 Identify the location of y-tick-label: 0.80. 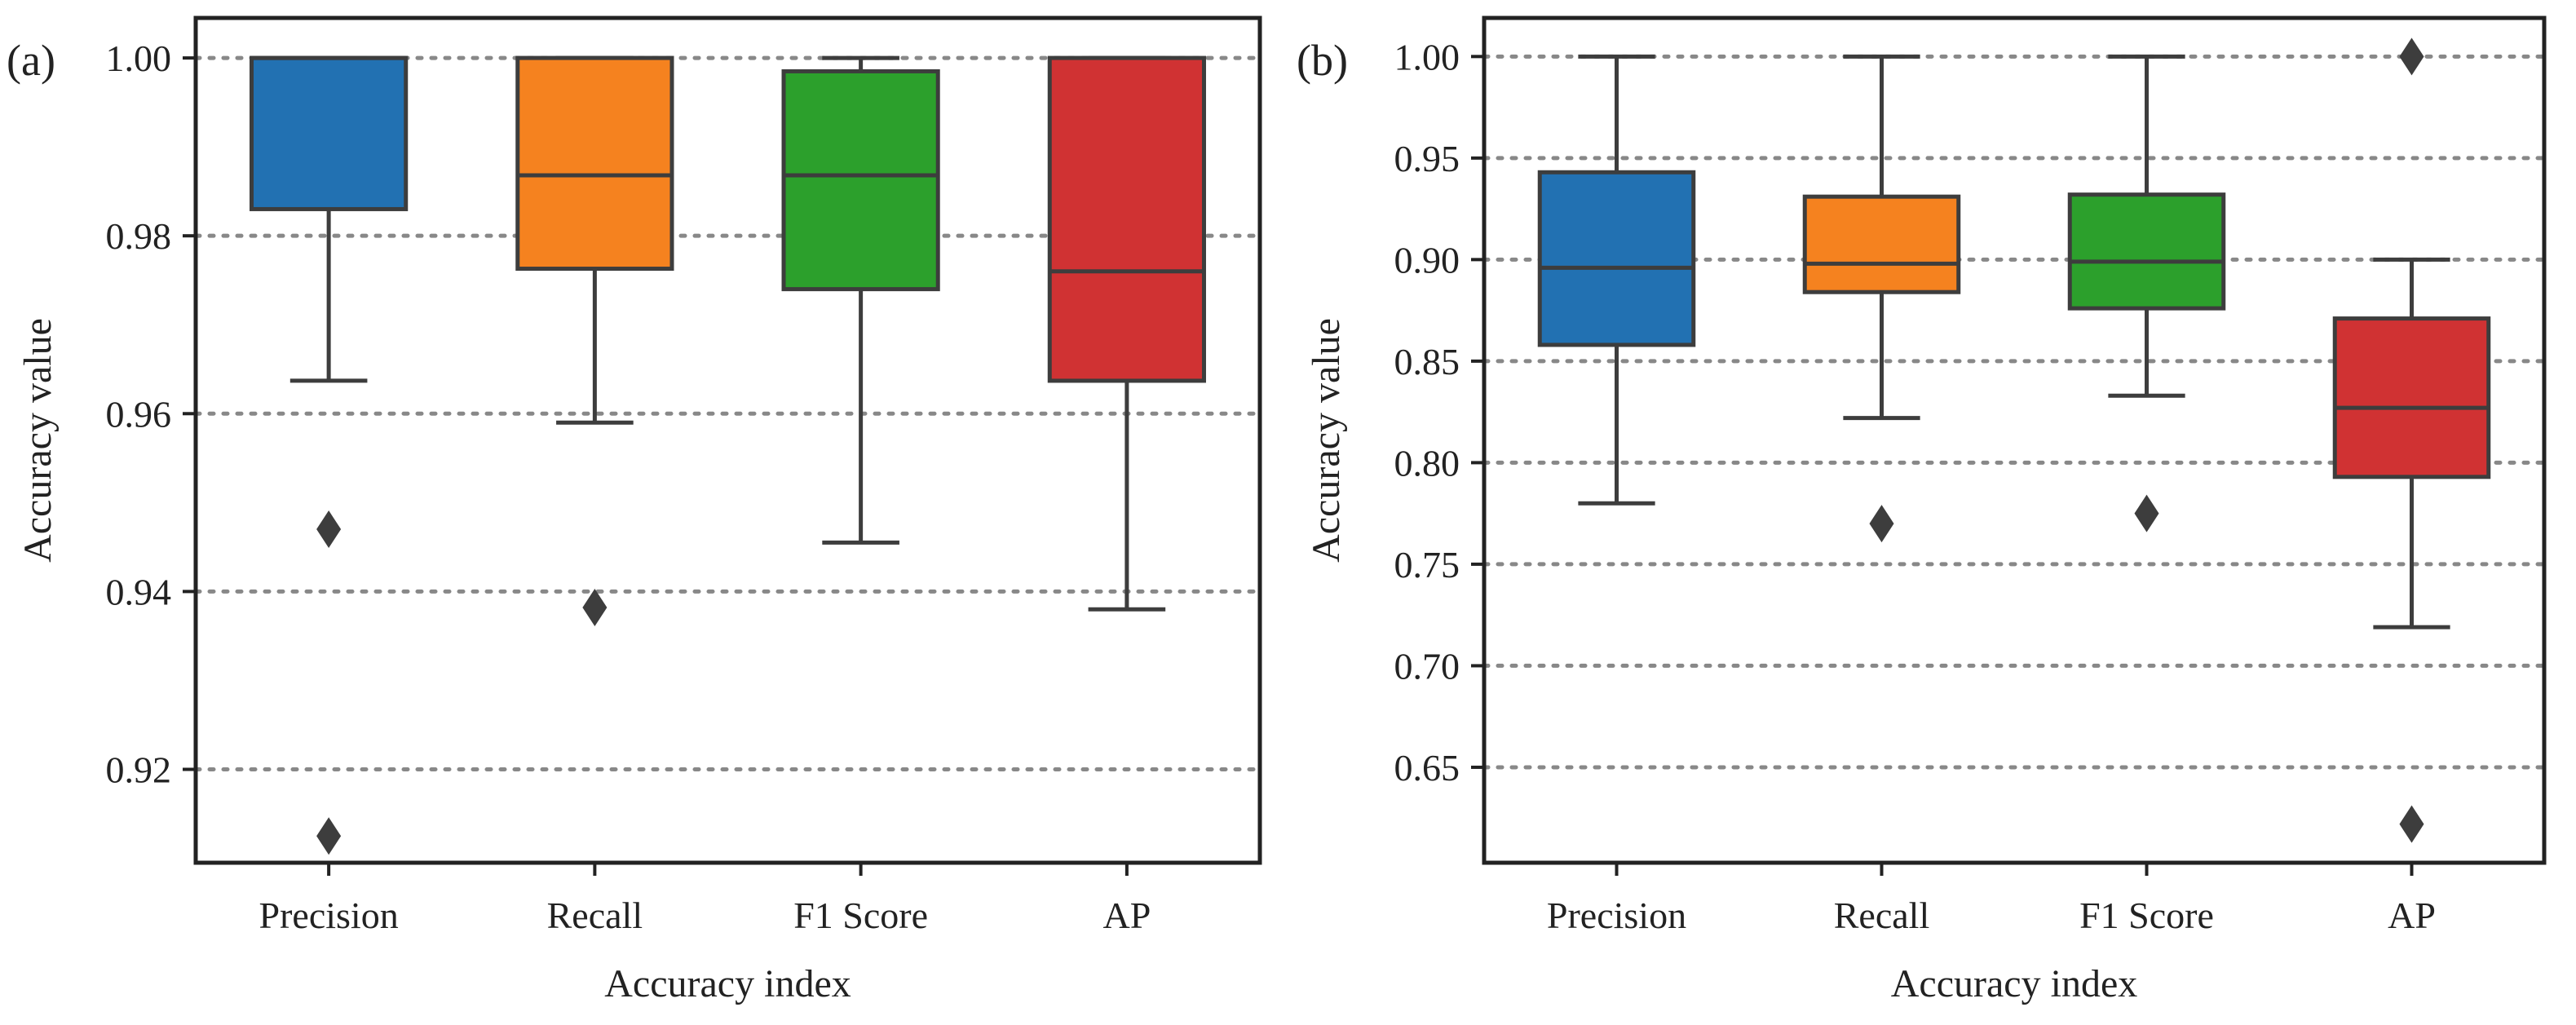
(1427, 463).